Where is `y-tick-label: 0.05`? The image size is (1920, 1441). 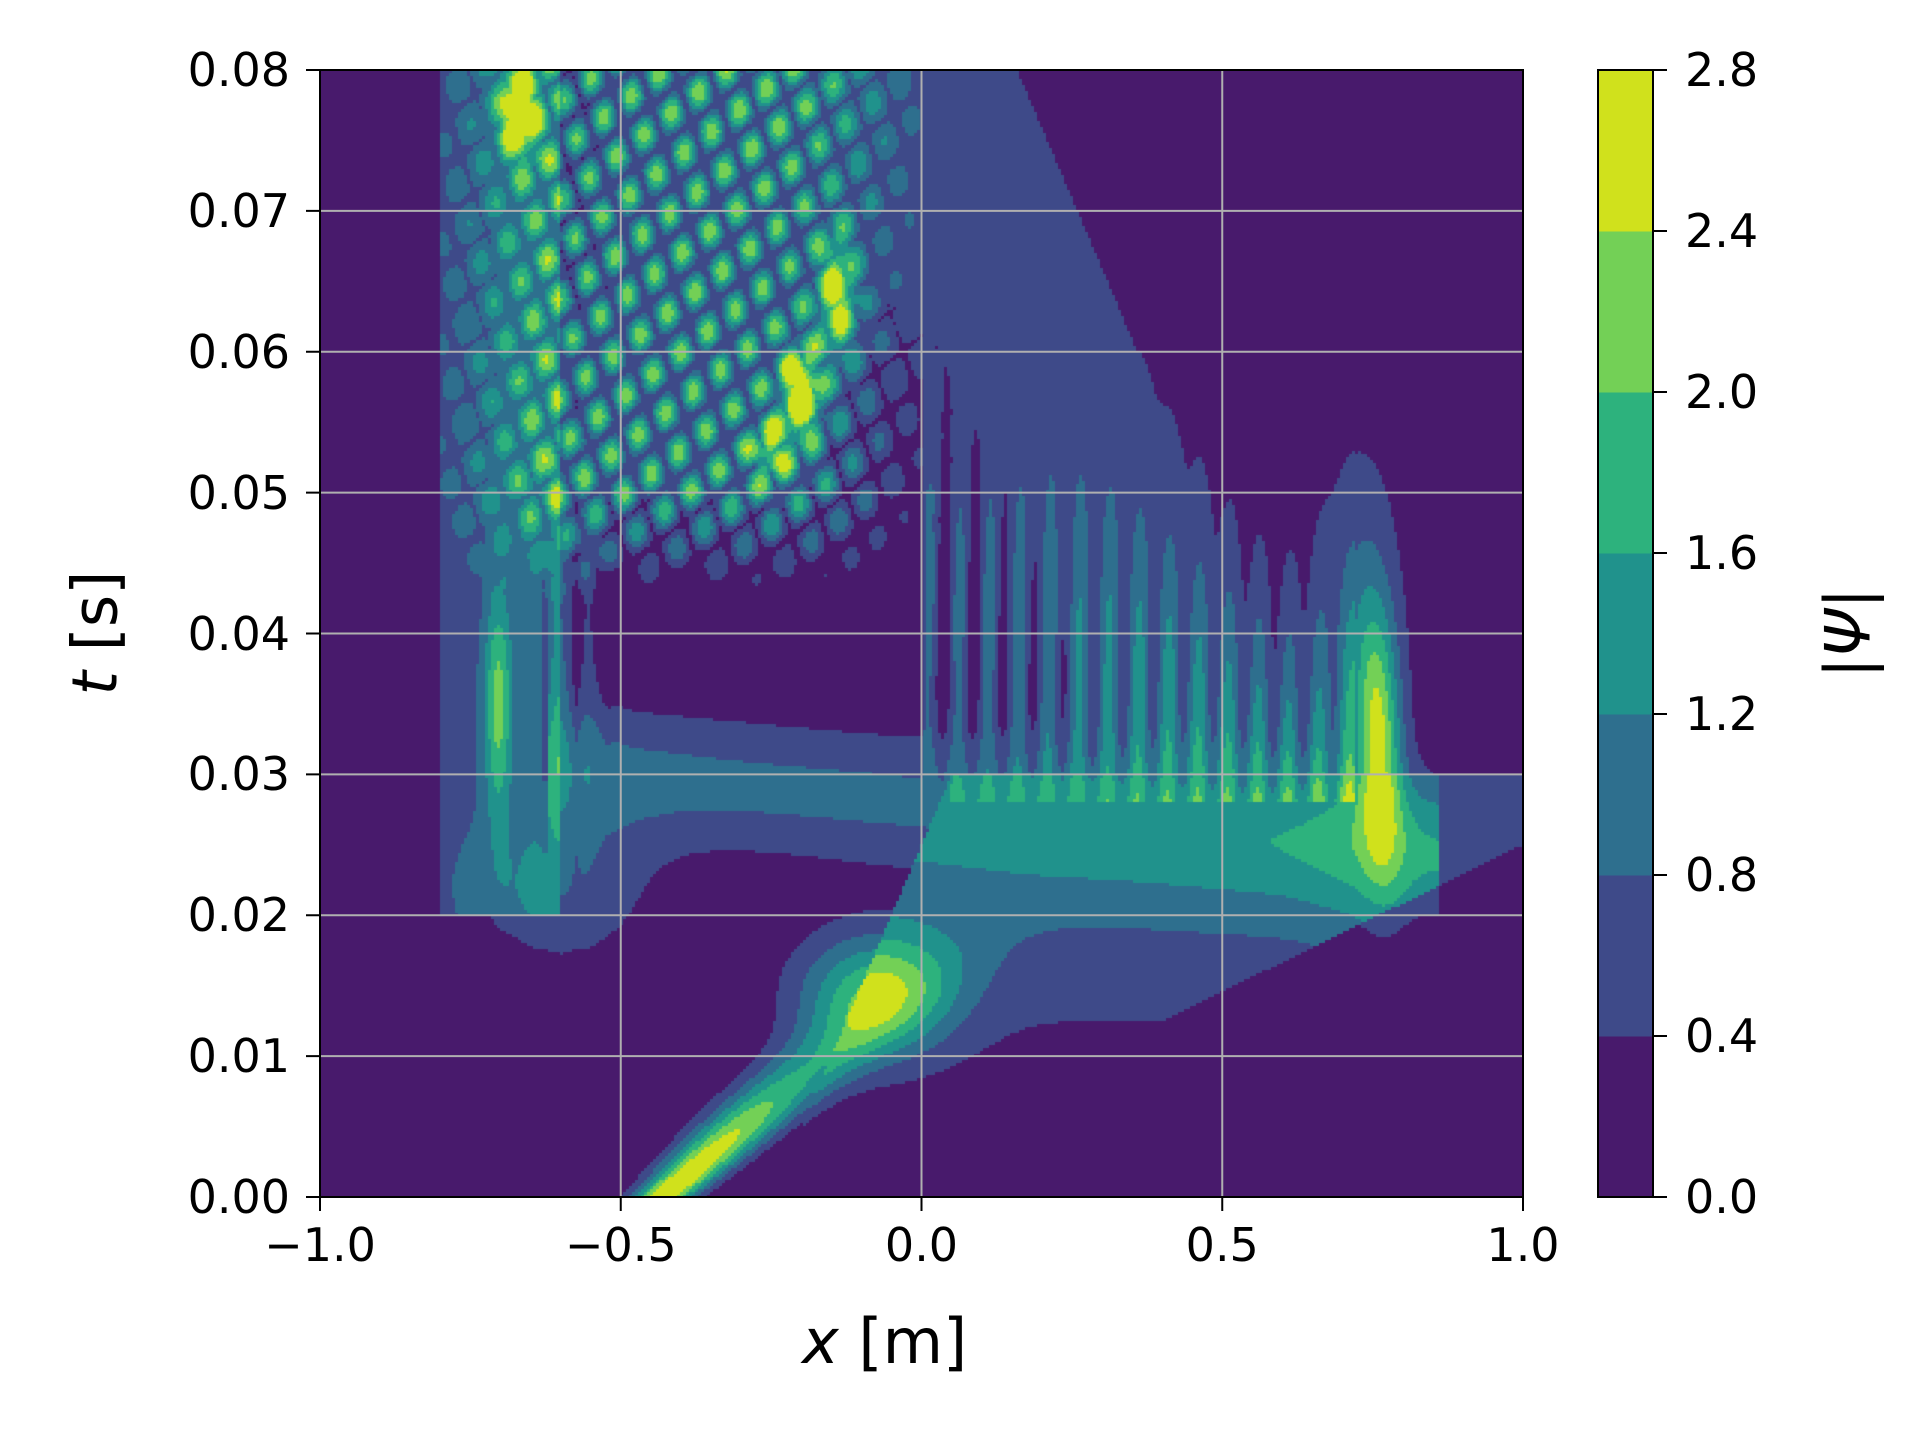
y-tick-label: 0.05 is located at coordinates (238, 492).